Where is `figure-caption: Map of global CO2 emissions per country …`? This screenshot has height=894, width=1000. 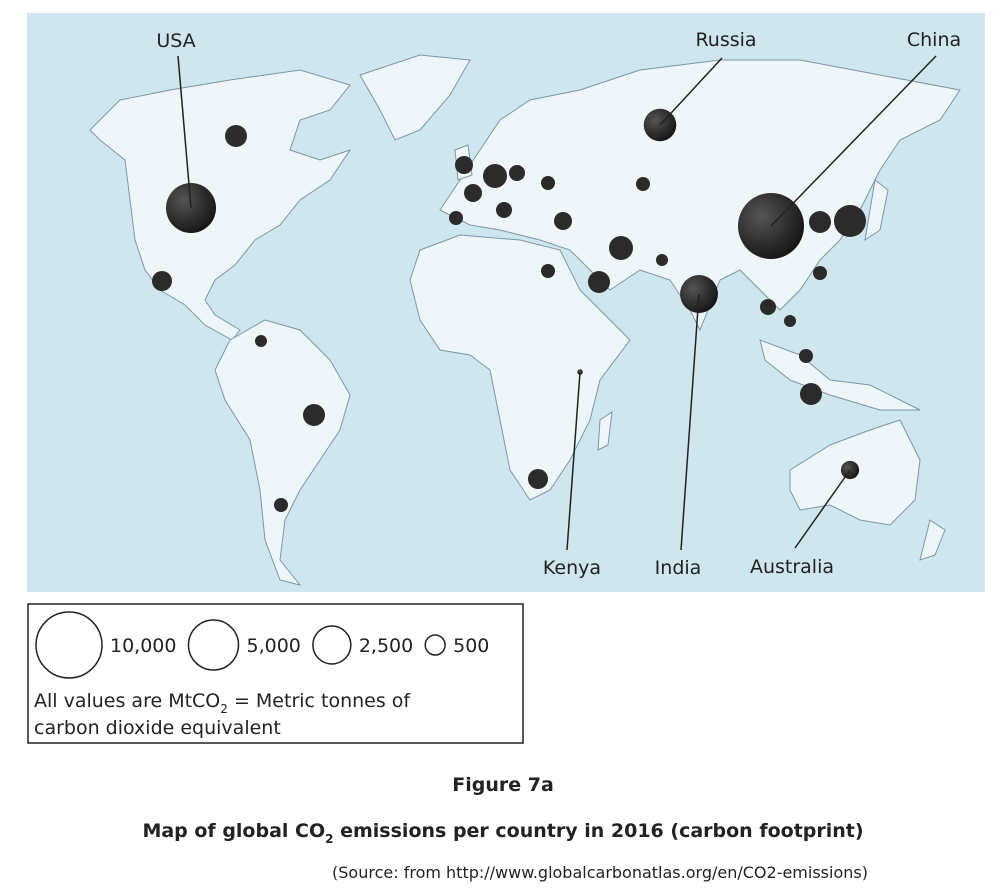 figure-caption: Map of global CO2 emissions per country … is located at coordinates (502, 833).